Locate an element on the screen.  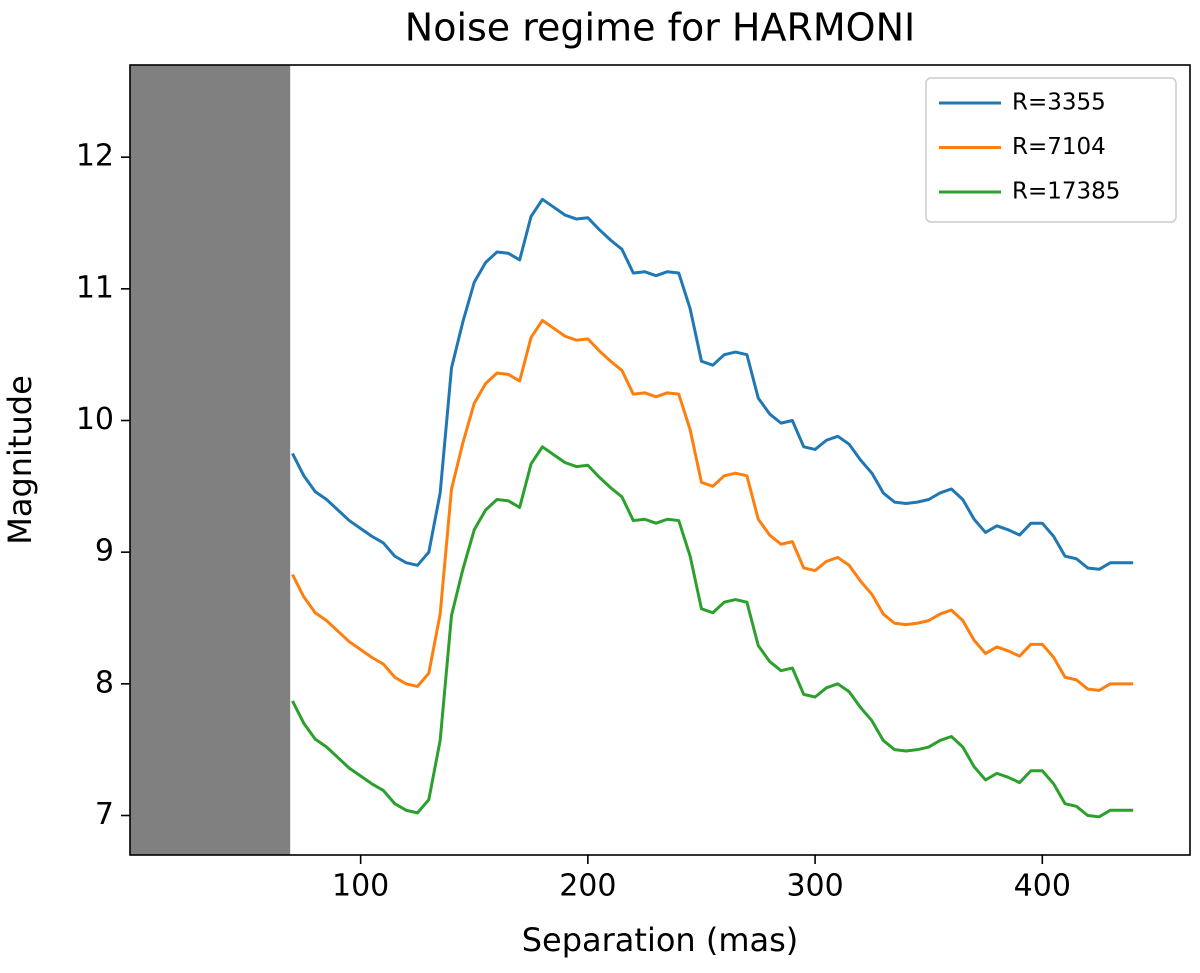
chart-title: Noise regime for HARMONI is located at coordinates (660, 28).